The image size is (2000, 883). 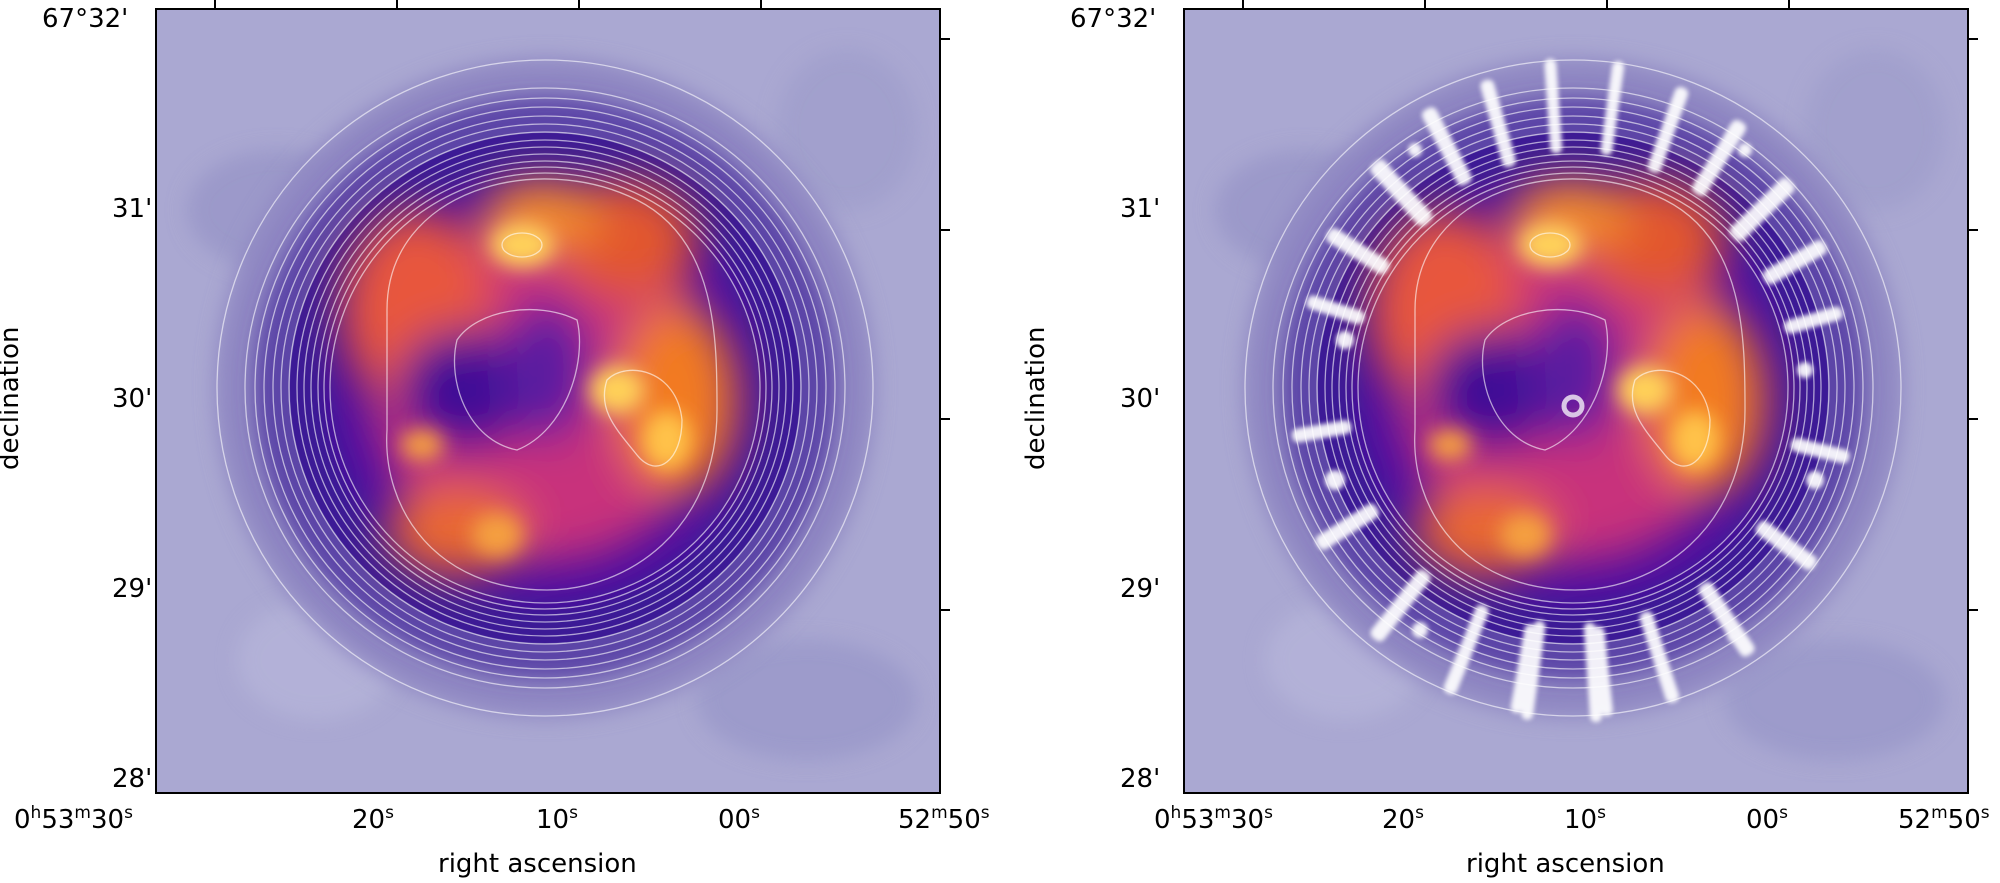 I want to click on right-dec-tick-30: 30', so click(x=1140, y=399).